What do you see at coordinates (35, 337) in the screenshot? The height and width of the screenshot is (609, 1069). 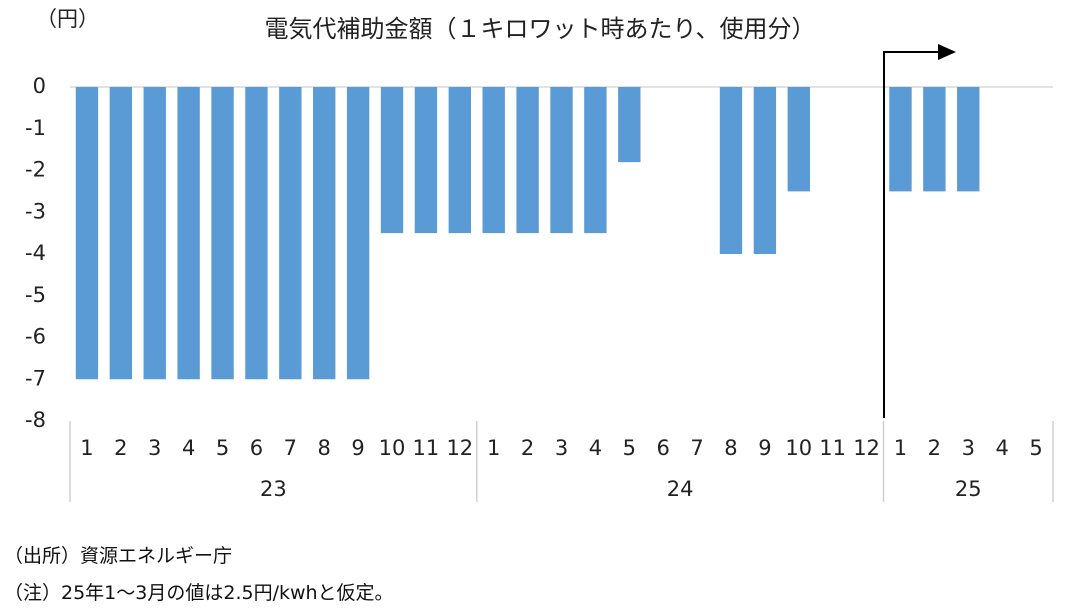 I see `y-tick-label: -6` at bounding box center [35, 337].